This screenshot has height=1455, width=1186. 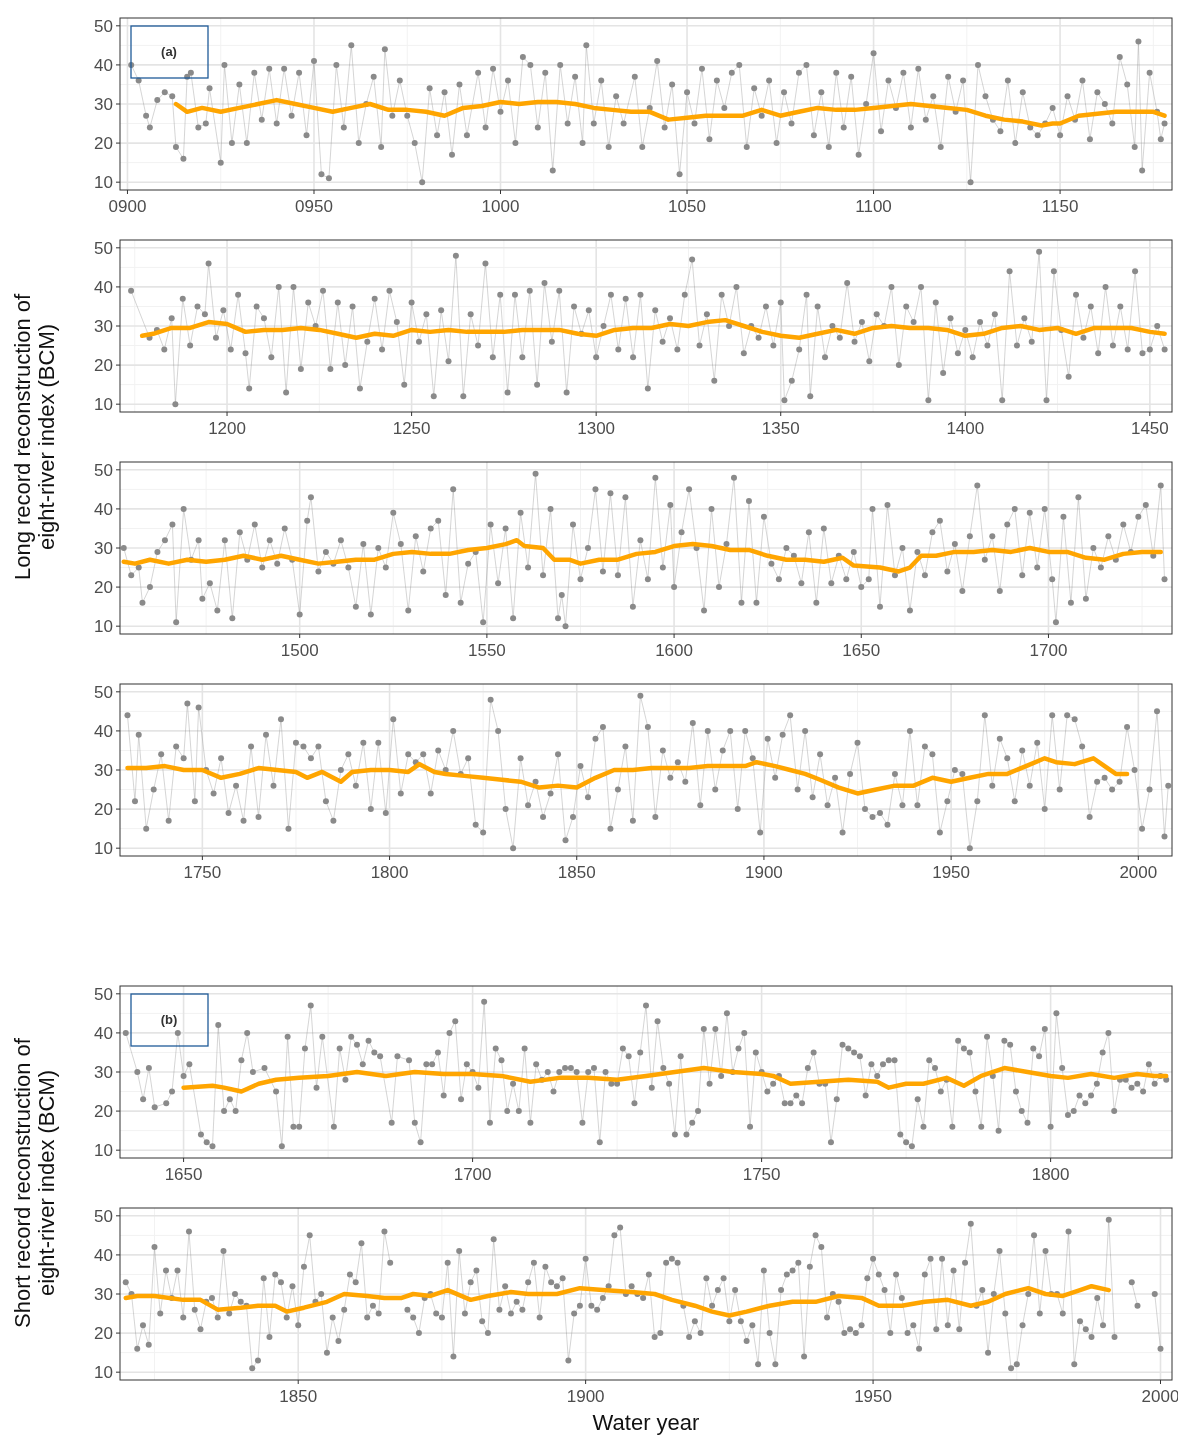 What do you see at coordinates (34, 1182) in the screenshot?
I see `y-axis-title: Short record reconstruction of eight-river index (BCM)` at bounding box center [34, 1182].